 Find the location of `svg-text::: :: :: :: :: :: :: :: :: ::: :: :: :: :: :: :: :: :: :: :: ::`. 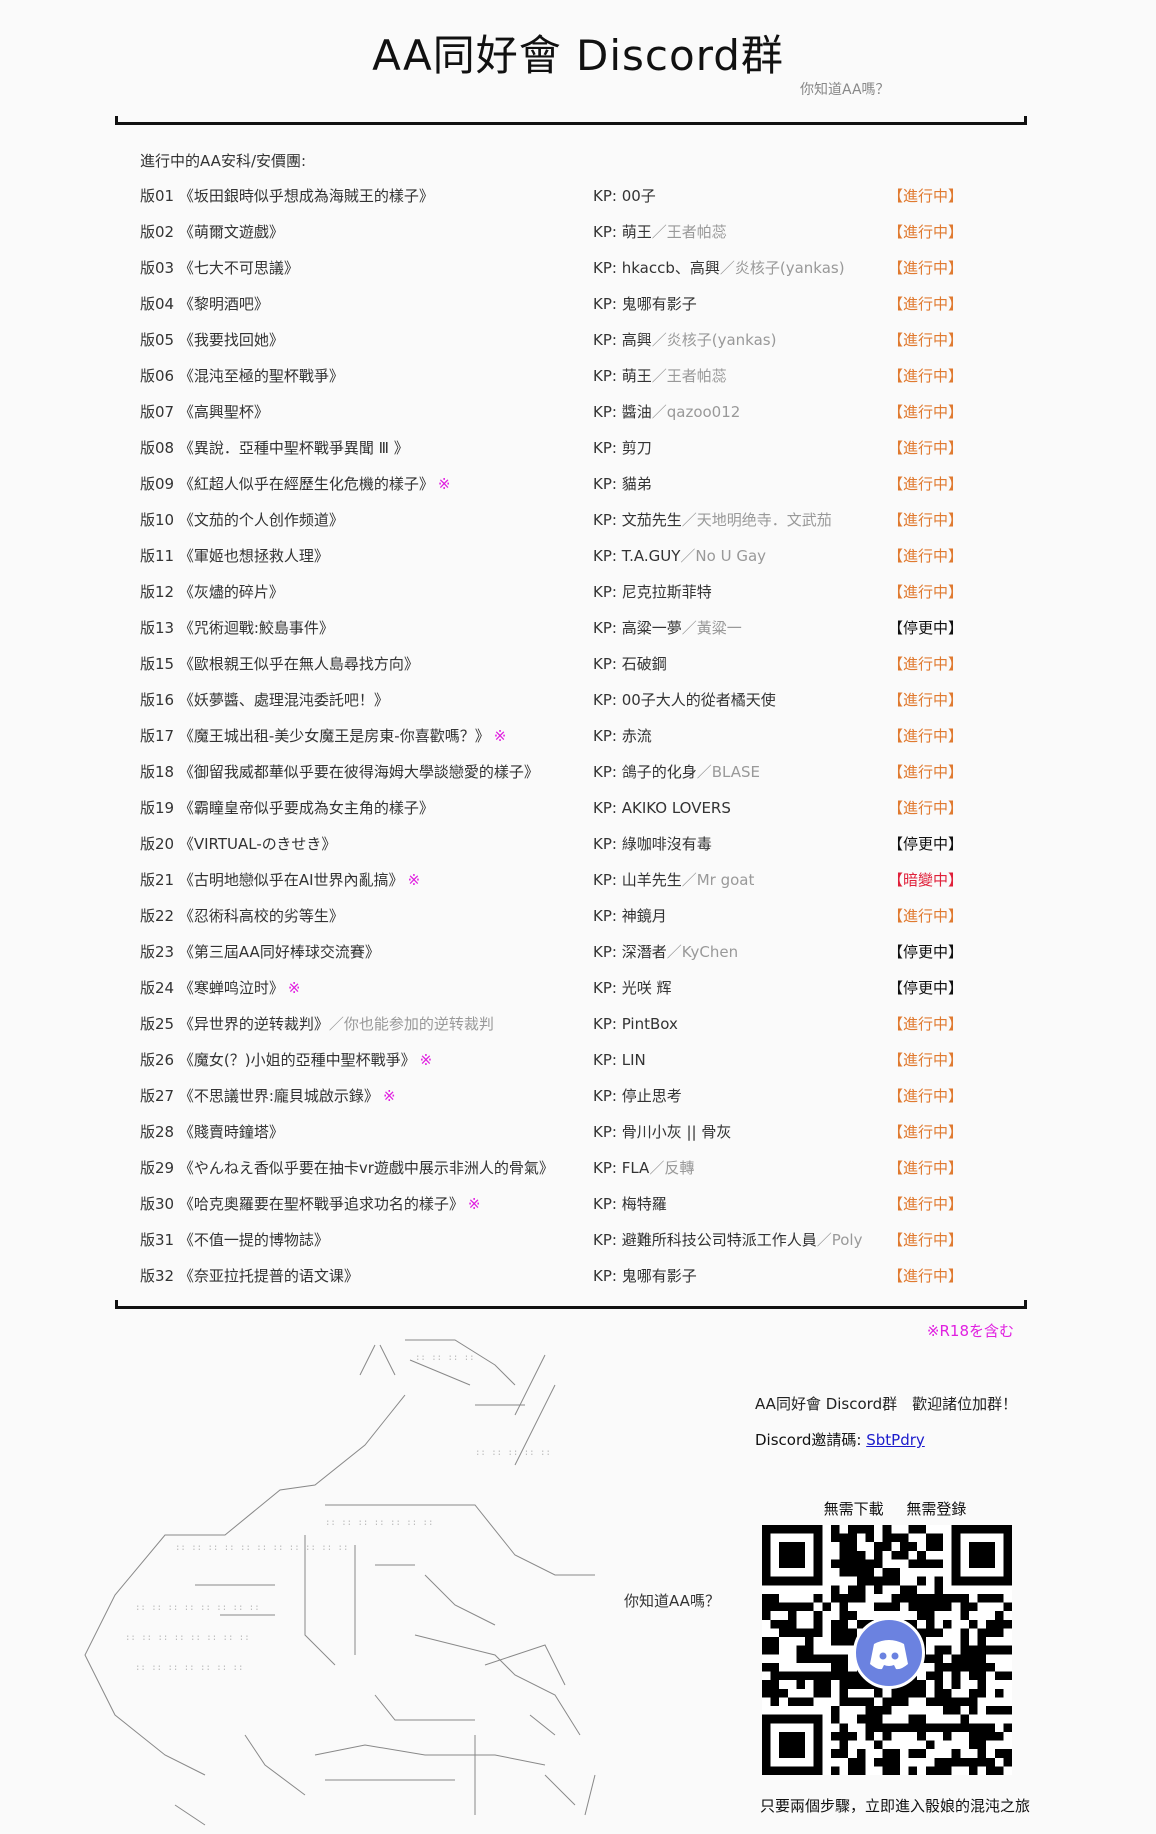

svg-text::: :: :: :: :: :: :: :: :: ::: :: :: :: :: :: :: :: :: :: :: :: is located at coordinates (261, 1548).